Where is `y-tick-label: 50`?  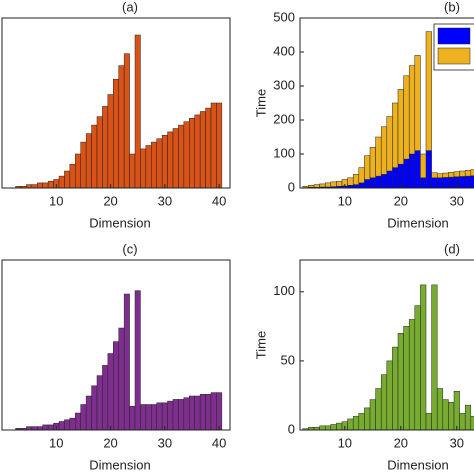
y-tick-label: 50 is located at coordinates (288, 359).